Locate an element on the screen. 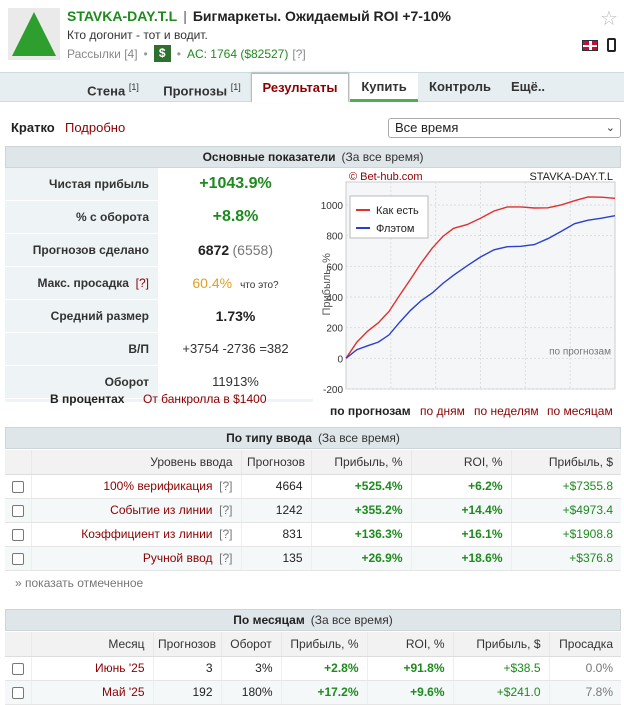  month-cell: Июнь '25 is located at coordinates (91, 668).